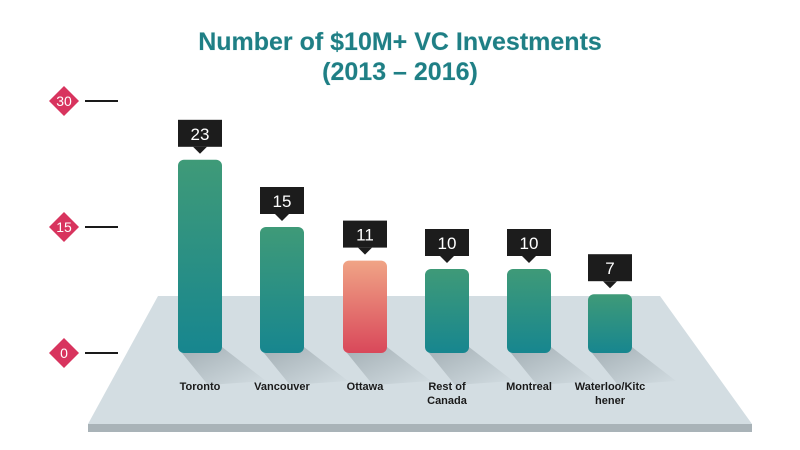 This screenshot has width=800, height=450. I want to click on bar-group: 10 Montreal, so click(550, 311).